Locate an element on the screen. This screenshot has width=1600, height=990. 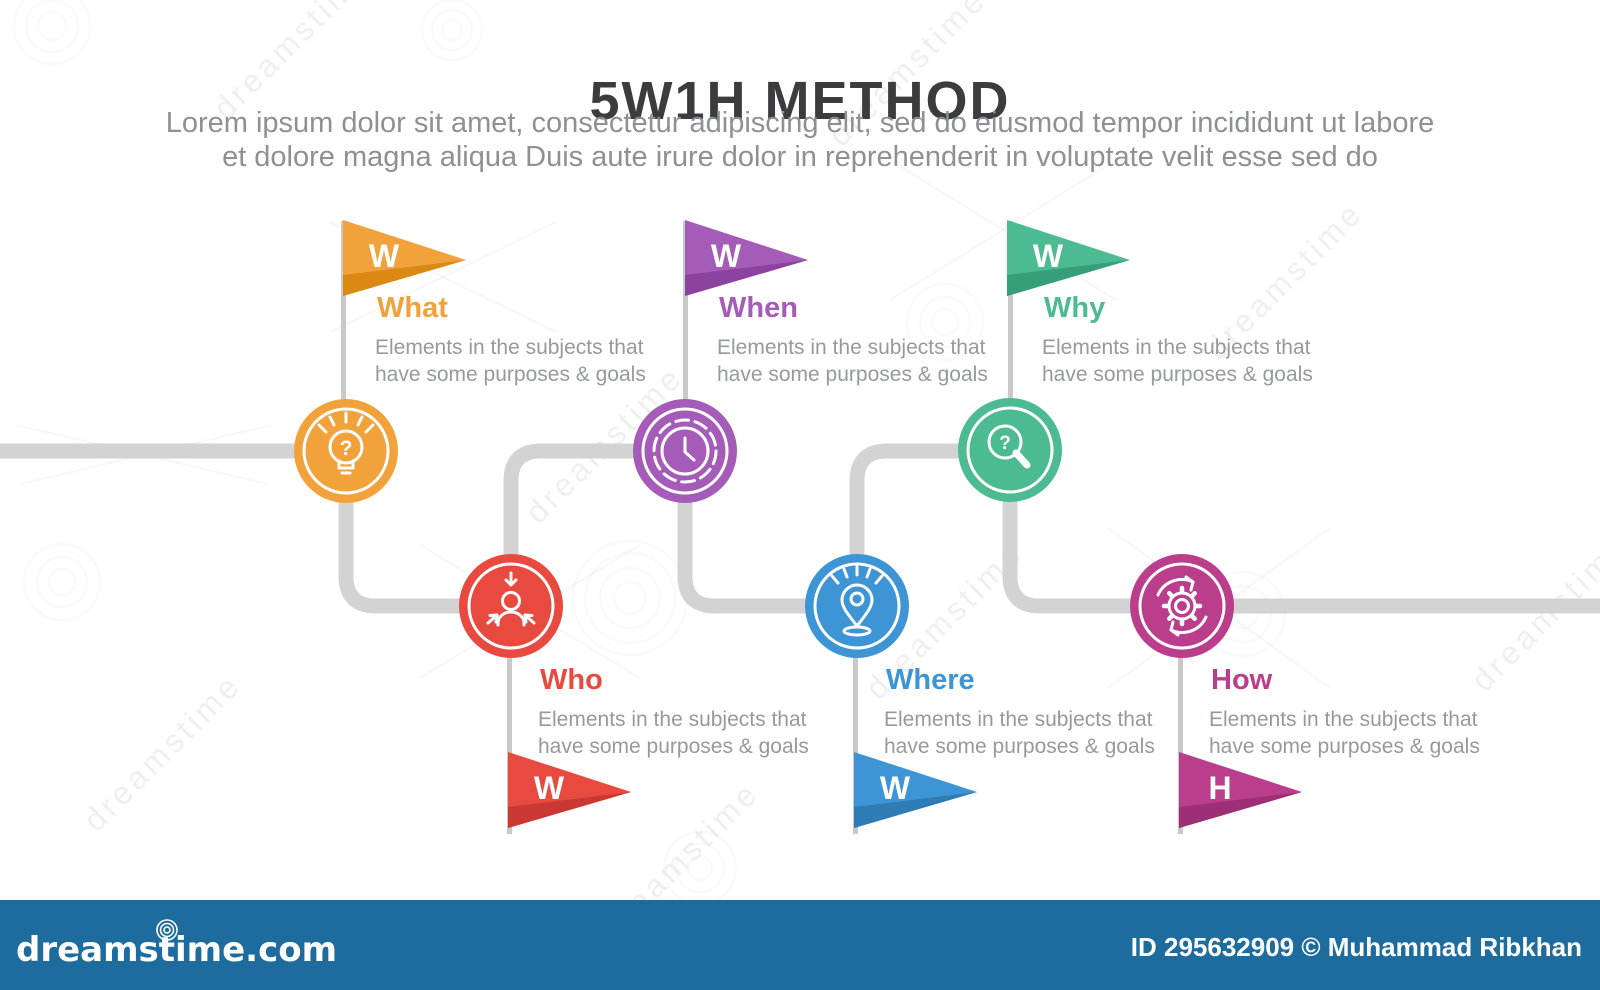
location-pin-icon is located at coordinates (857, 606).